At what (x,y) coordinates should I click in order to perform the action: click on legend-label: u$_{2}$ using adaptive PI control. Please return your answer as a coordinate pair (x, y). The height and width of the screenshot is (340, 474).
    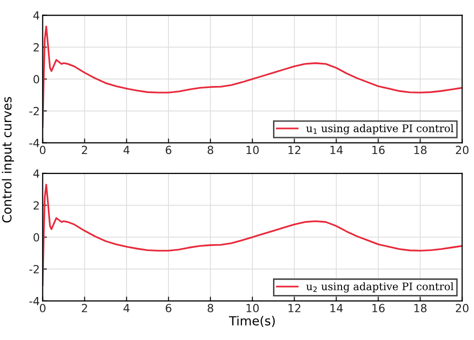
    Looking at the image, I should click on (380, 287).